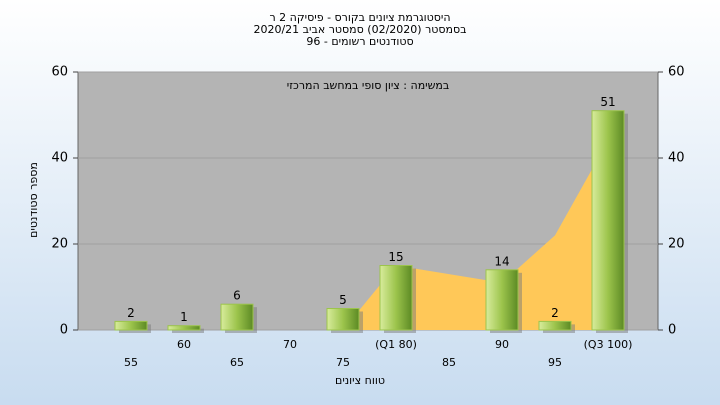 This screenshot has width=720, height=405. I want to click on y-axis-label: מספר סטודנטים, so click(33, 200).